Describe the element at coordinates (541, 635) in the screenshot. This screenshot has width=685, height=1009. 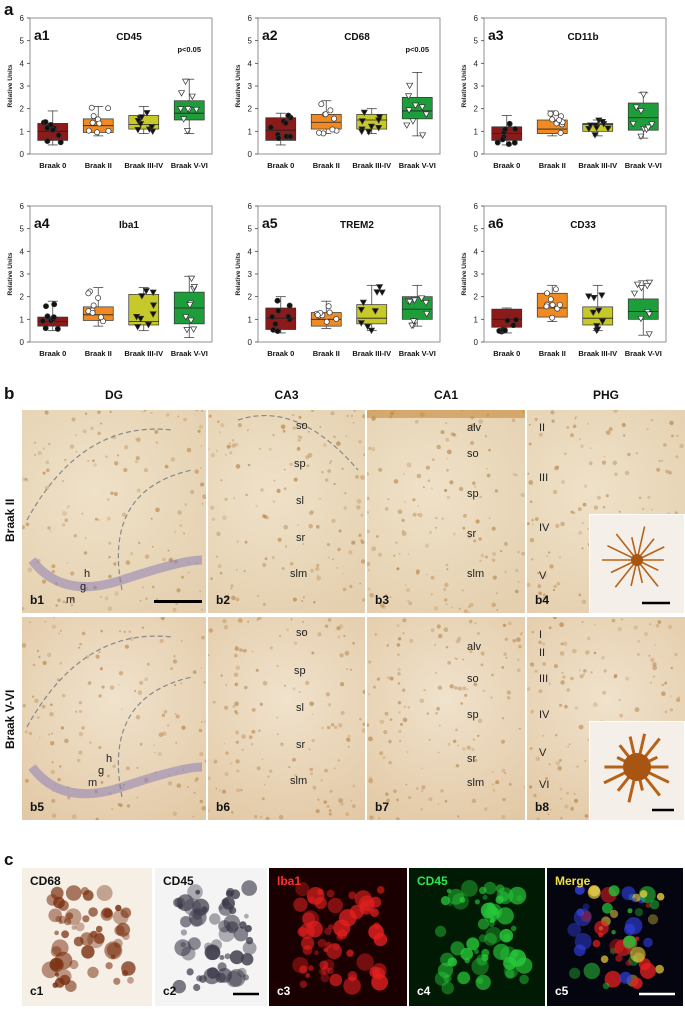
I see `layer-label: I` at that location.